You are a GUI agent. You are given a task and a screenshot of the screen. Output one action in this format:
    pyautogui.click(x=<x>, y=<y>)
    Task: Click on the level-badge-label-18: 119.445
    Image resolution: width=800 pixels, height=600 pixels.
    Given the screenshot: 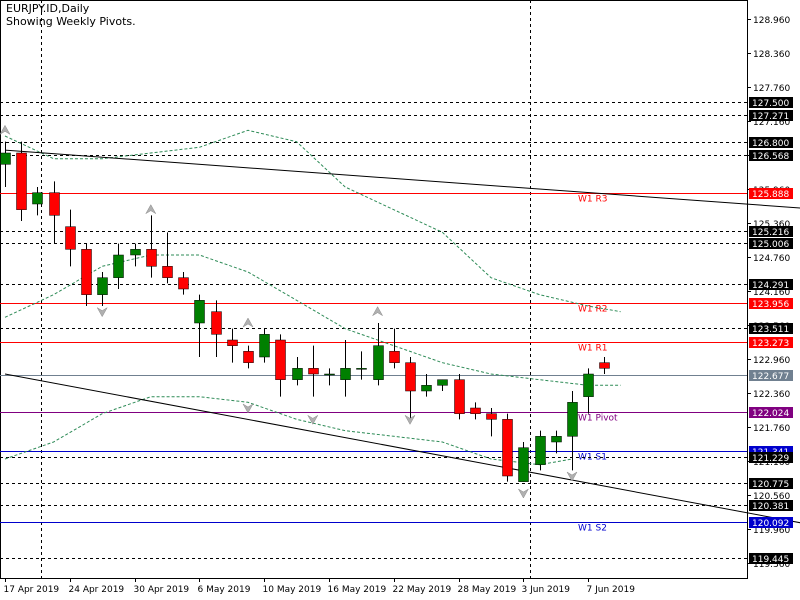 What is the action you would take?
    pyautogui.click(x=770, y=560)
    